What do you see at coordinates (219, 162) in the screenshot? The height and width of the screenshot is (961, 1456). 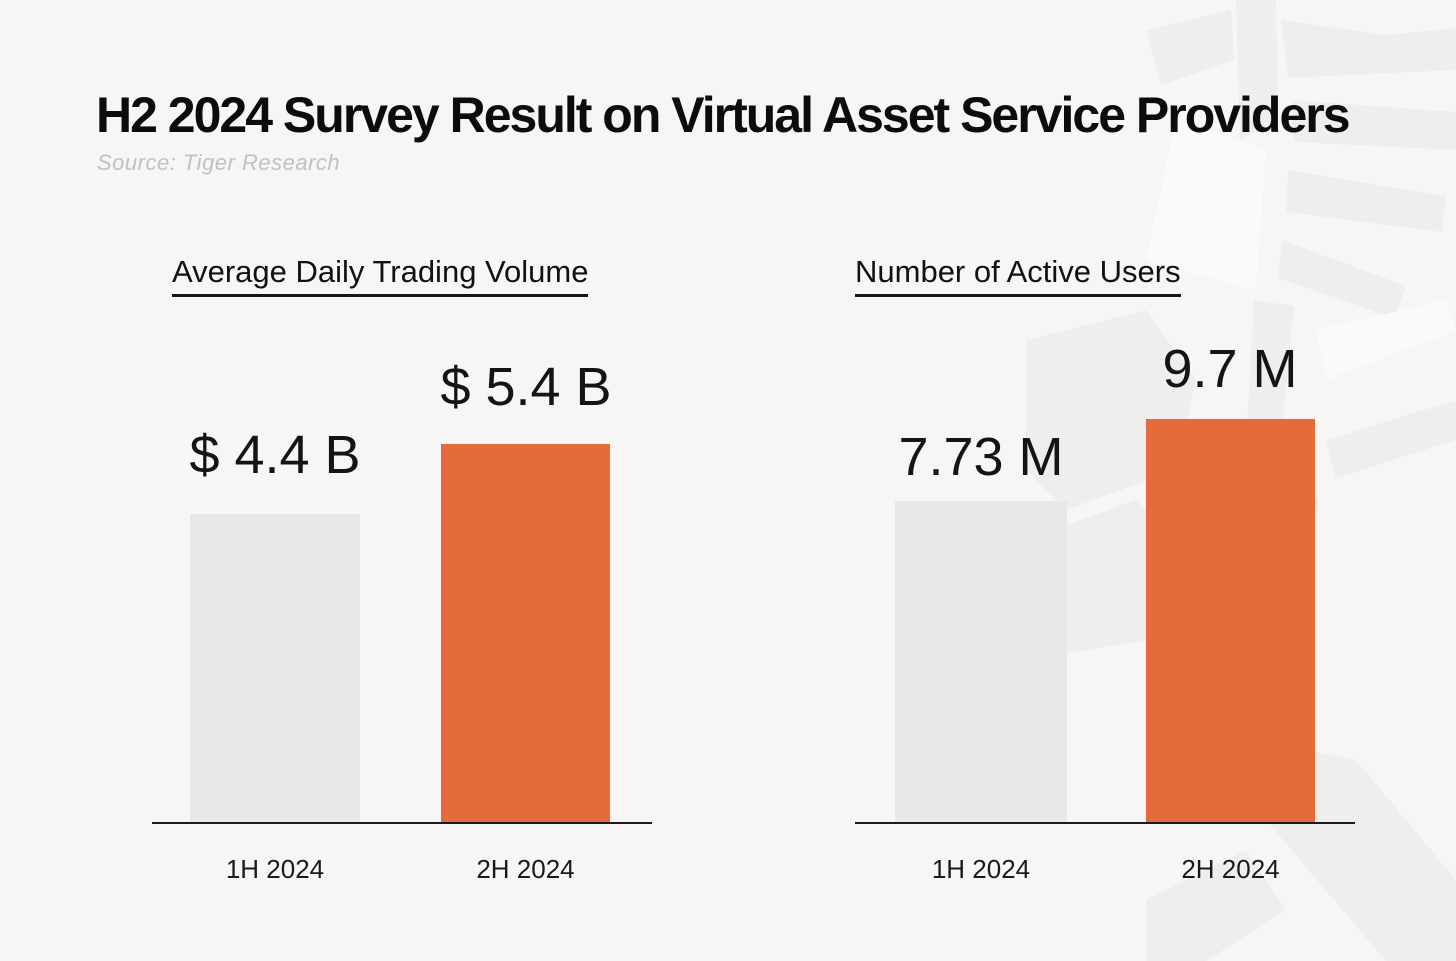 I see `source-caption: Source: Tiger Research` at bounding box center [219, 162].